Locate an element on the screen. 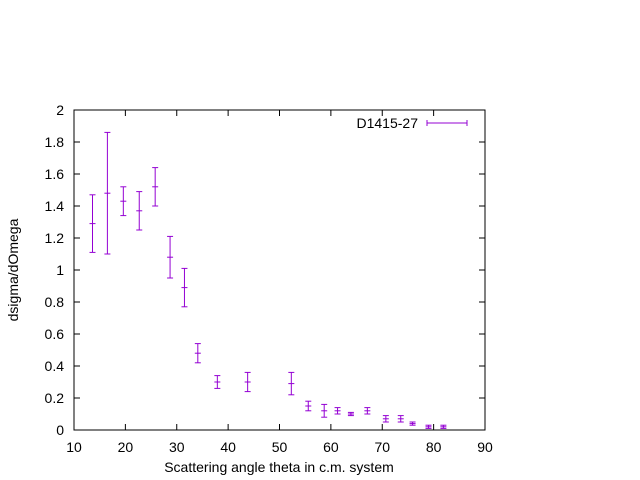  x-tick-label: 40 is located at coordinates (228, 447).